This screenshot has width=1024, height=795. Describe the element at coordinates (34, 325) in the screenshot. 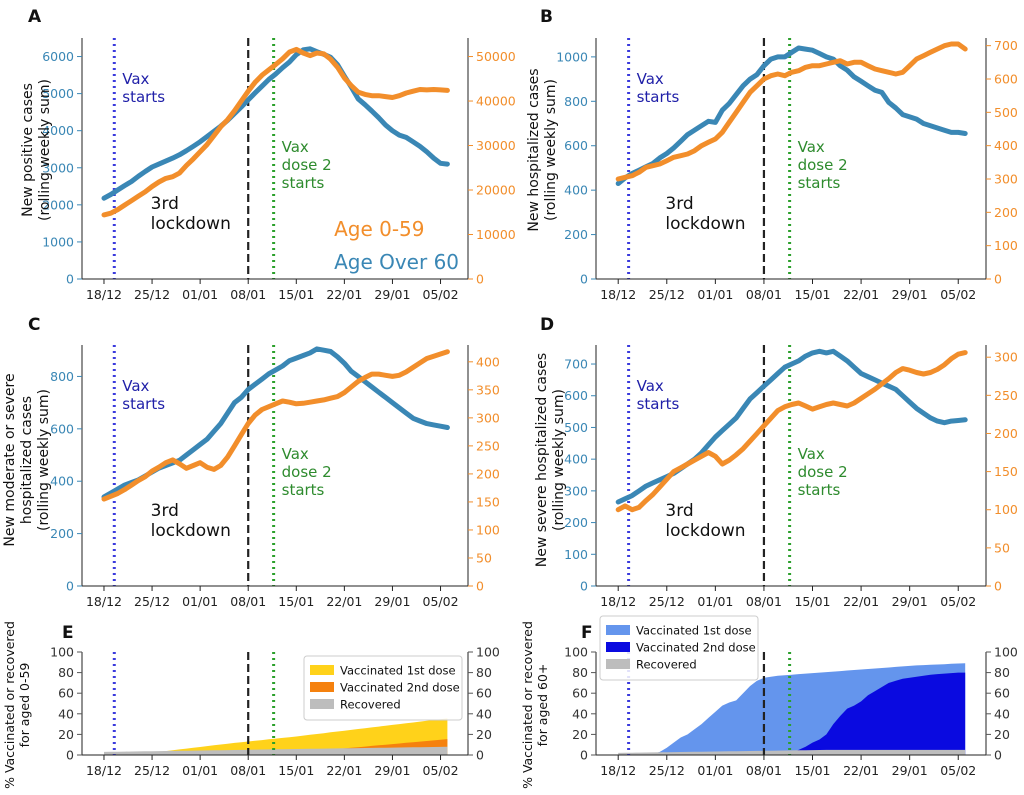

I see `panel-letter: C` at that location.